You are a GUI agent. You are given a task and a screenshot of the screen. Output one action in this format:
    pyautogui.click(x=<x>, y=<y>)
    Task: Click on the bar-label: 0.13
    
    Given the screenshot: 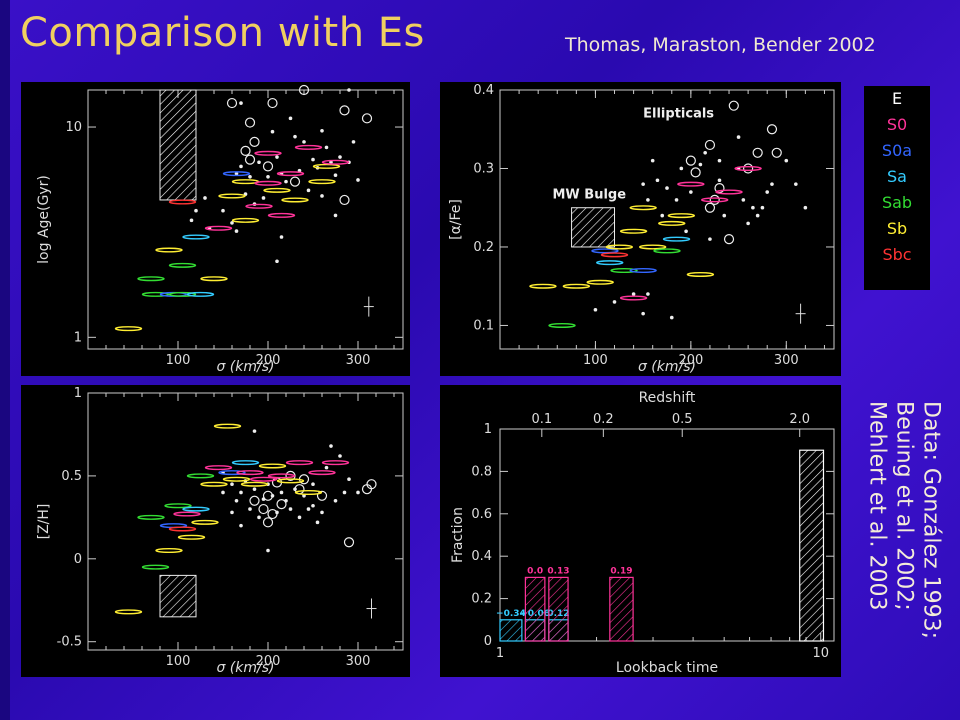 What is the action you would take?
    pyautogui.click(x=558, y=571)
    